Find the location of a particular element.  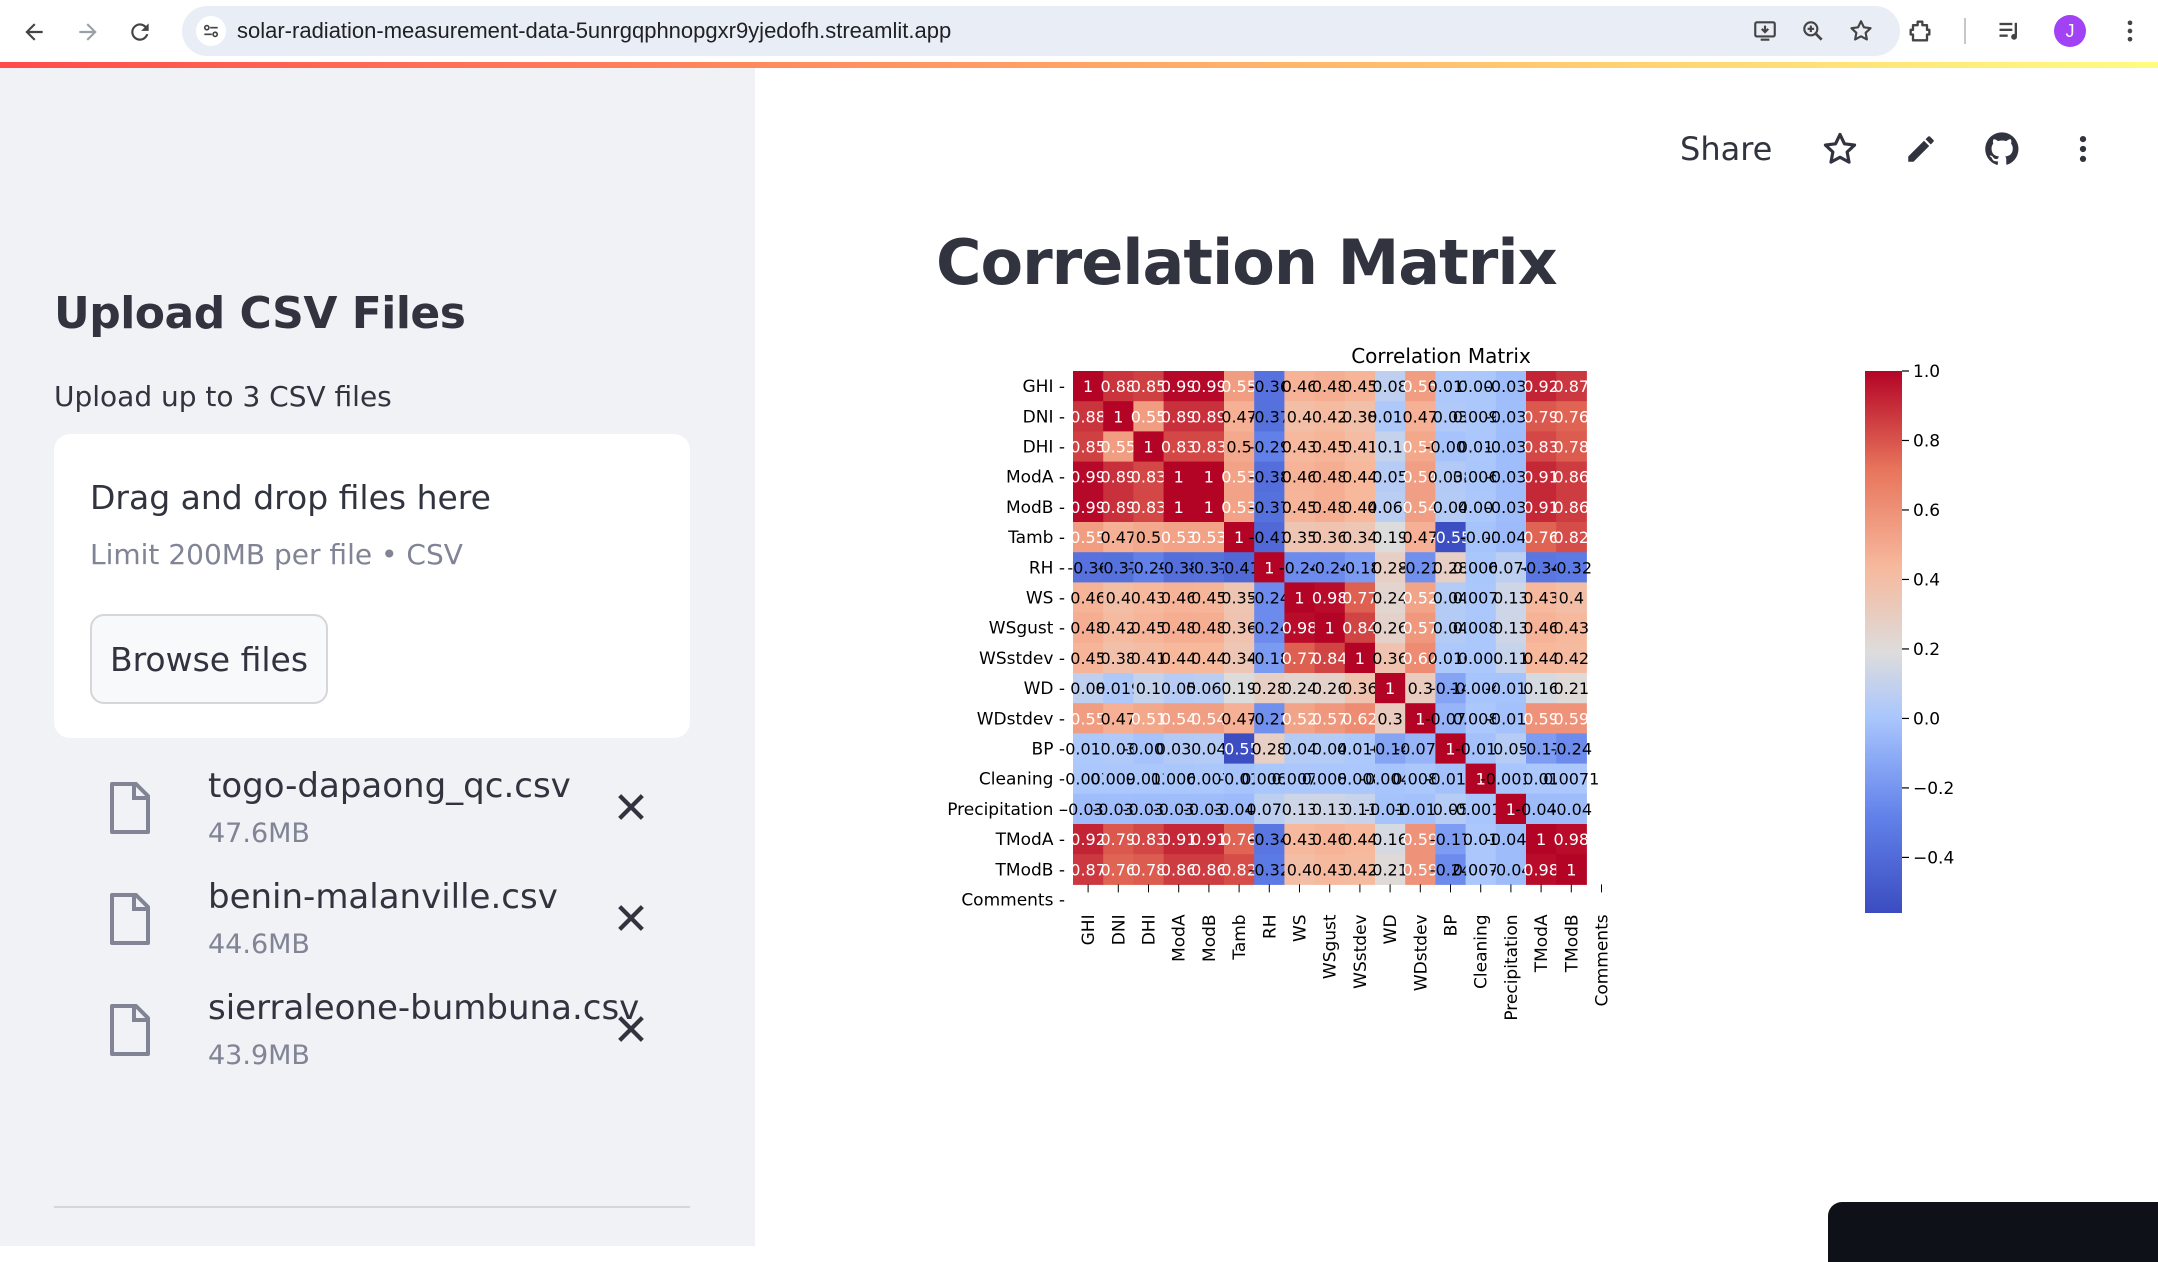

media-control-icon is located at coordinates (2010, 31).